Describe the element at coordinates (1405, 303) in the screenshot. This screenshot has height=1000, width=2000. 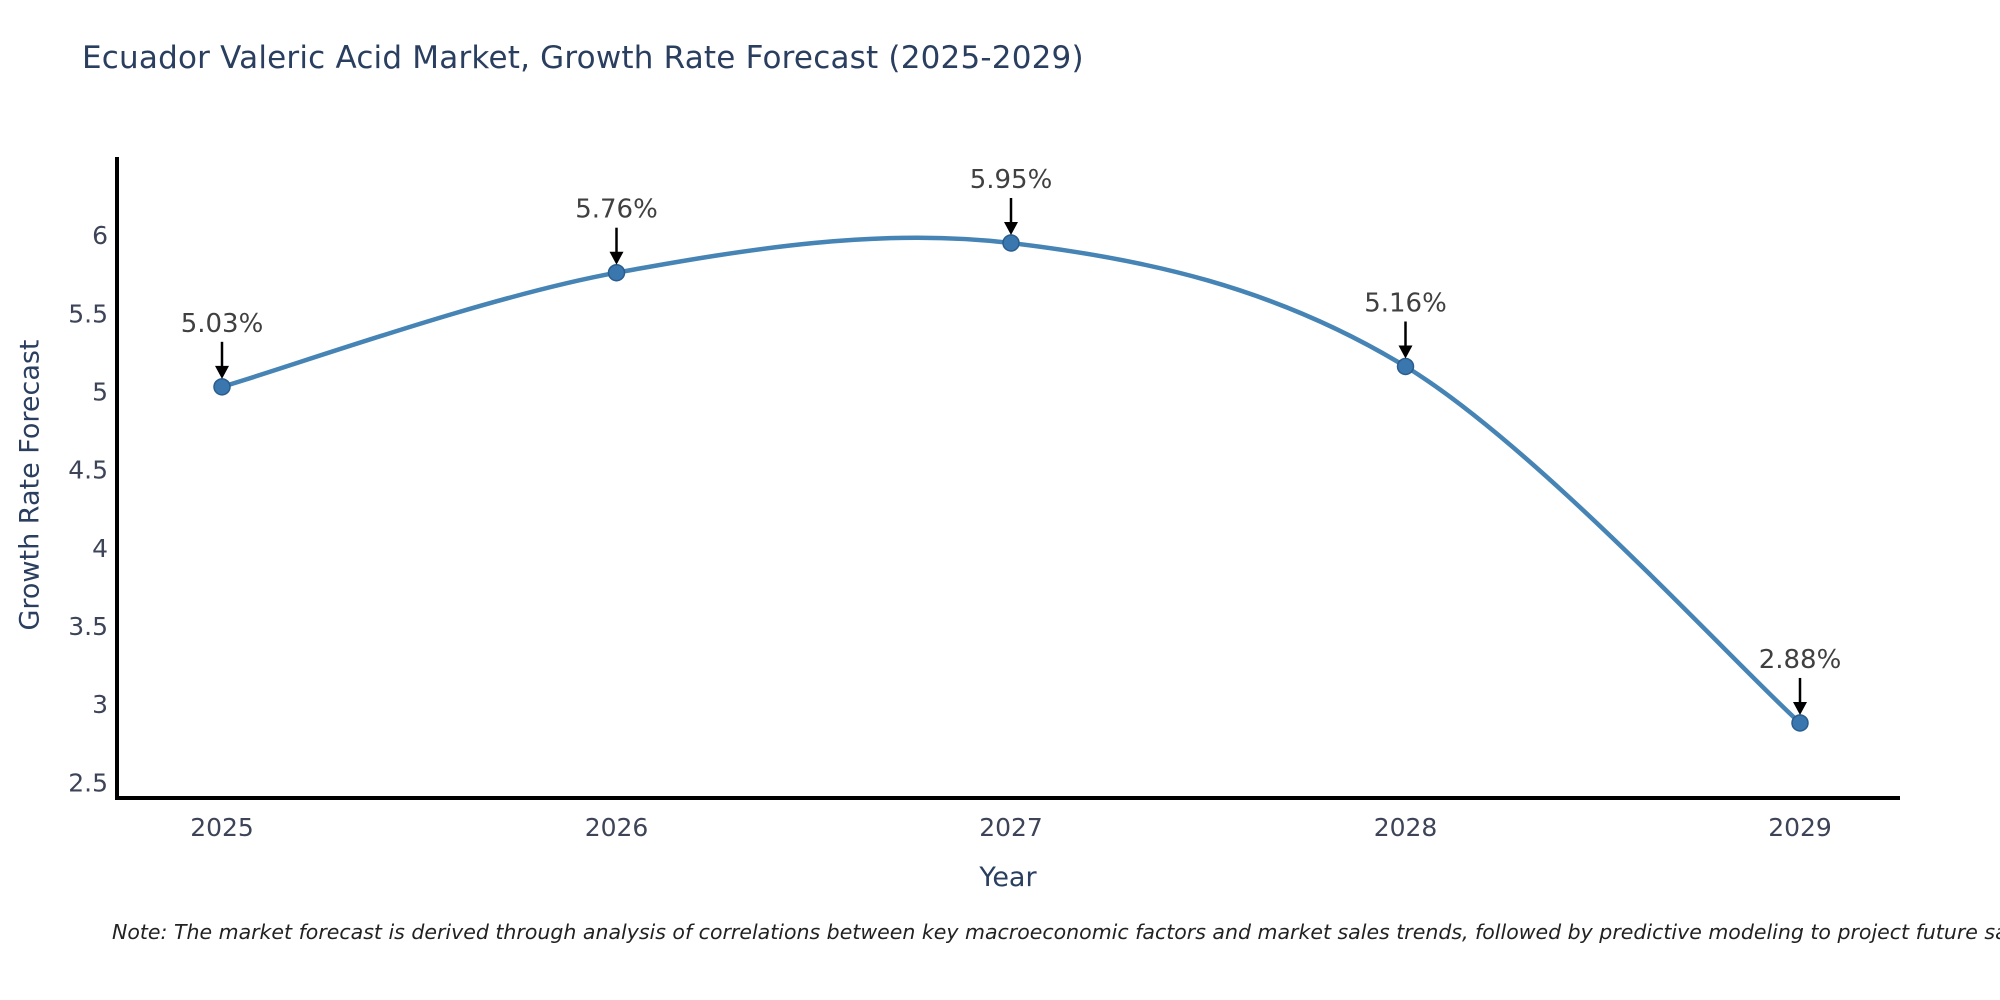
I see `point-value-label: 5.16%` at that location.